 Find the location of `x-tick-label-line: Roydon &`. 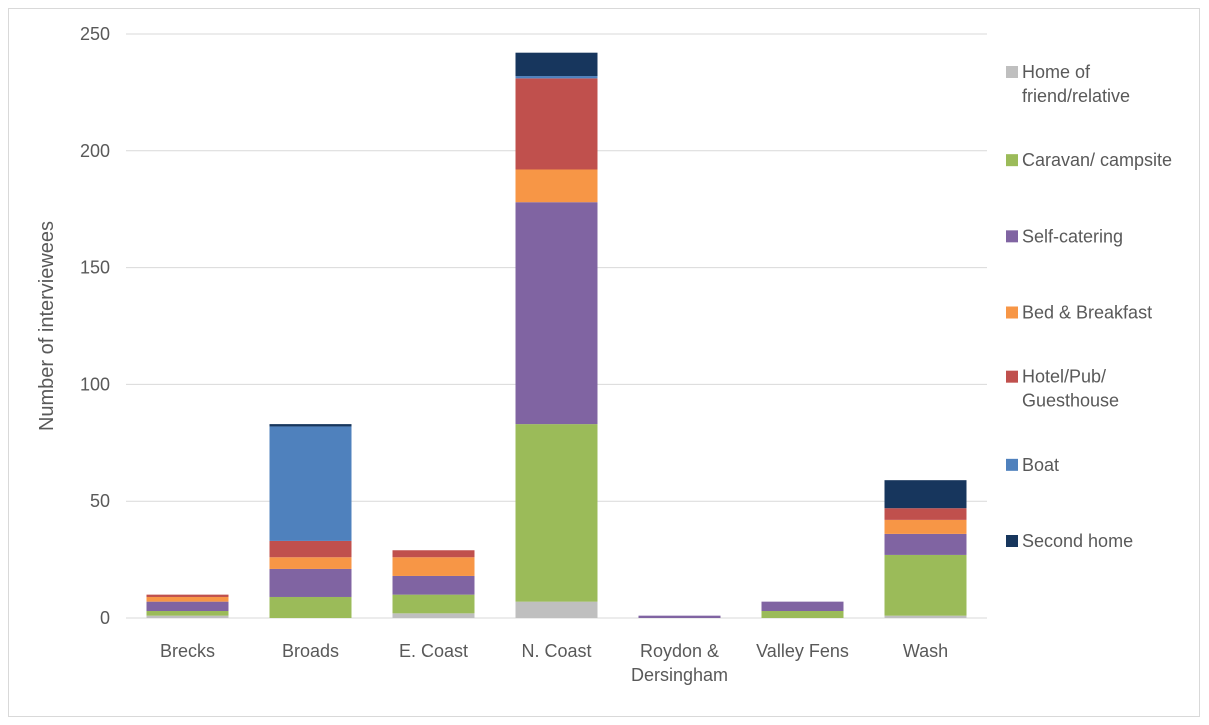

x-tick-label-line: Roydon & is located at coordinates (679, 651).